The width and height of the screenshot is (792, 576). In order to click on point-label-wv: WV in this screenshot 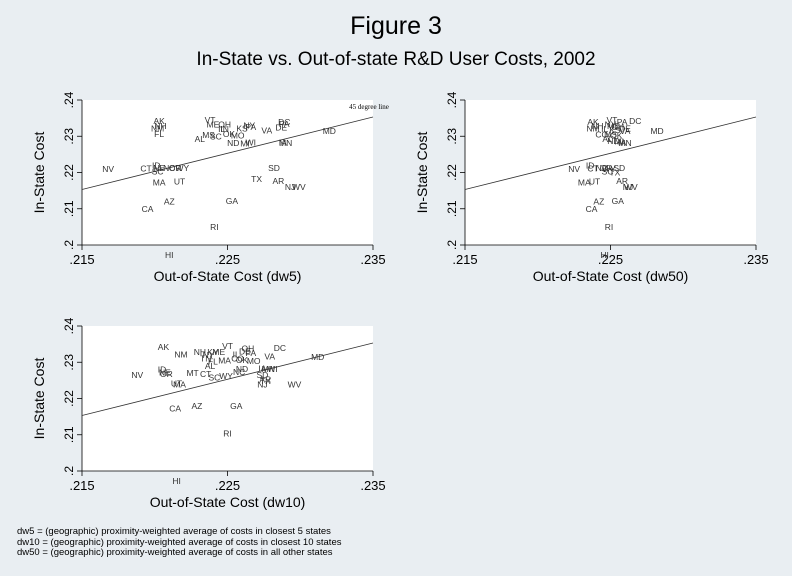, I will do `click(631, 187)`.